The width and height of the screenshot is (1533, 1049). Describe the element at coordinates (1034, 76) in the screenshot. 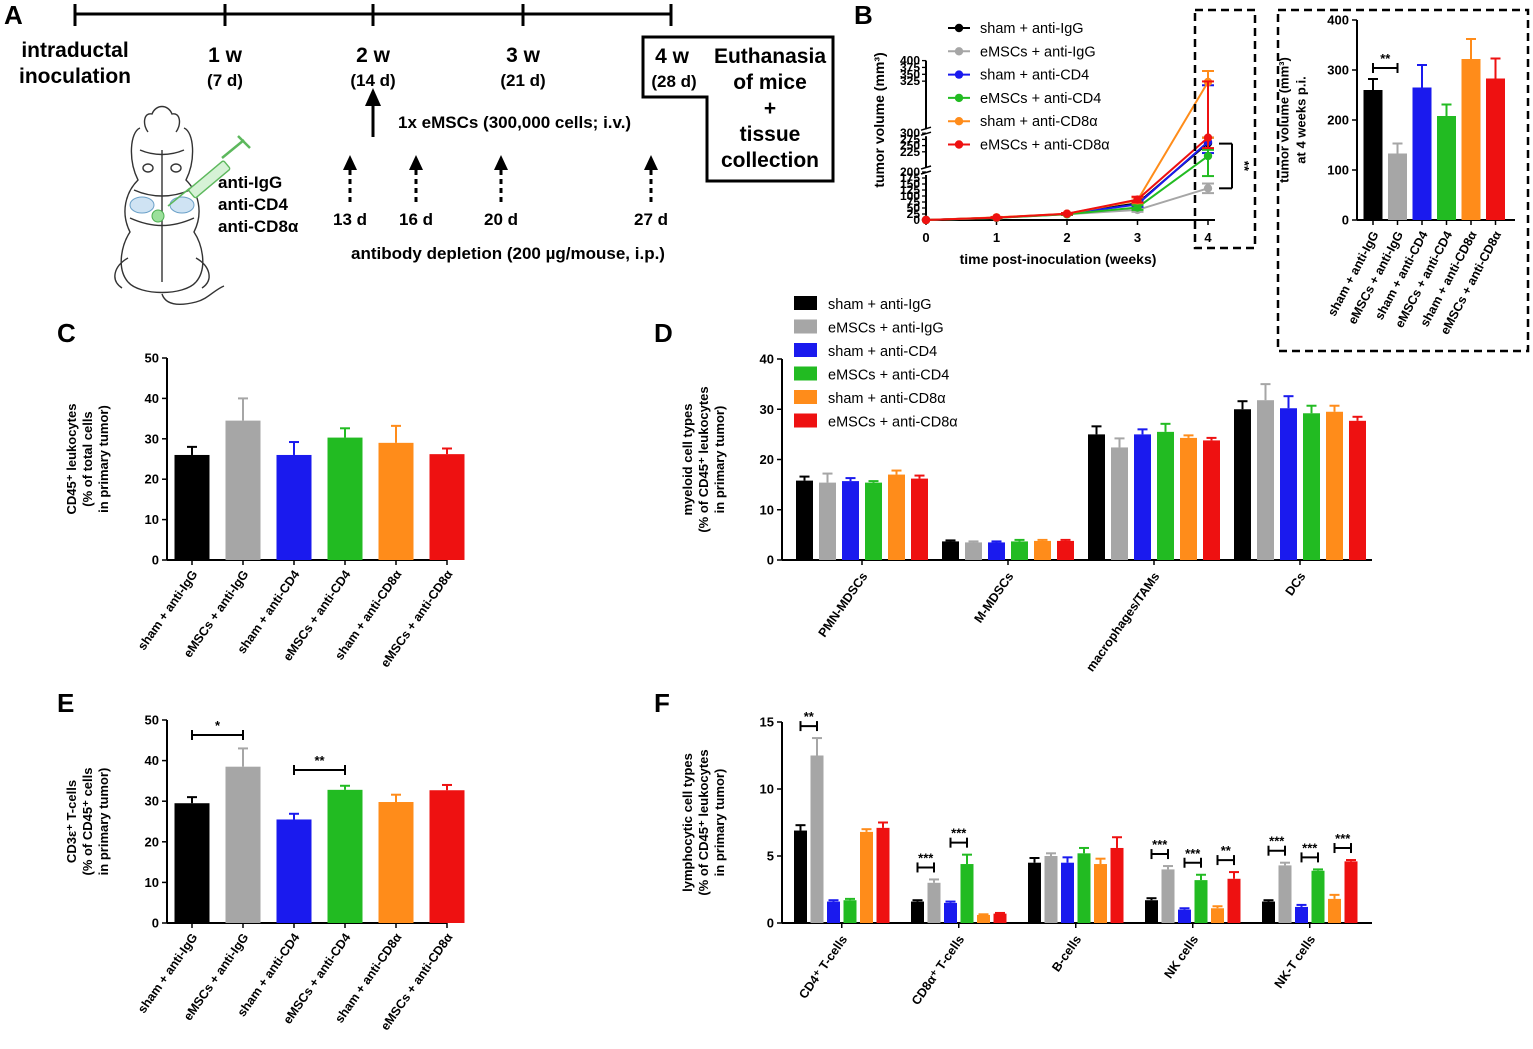

I see `panel-b-legend-label-2: sham + anti-CD4` at that location.